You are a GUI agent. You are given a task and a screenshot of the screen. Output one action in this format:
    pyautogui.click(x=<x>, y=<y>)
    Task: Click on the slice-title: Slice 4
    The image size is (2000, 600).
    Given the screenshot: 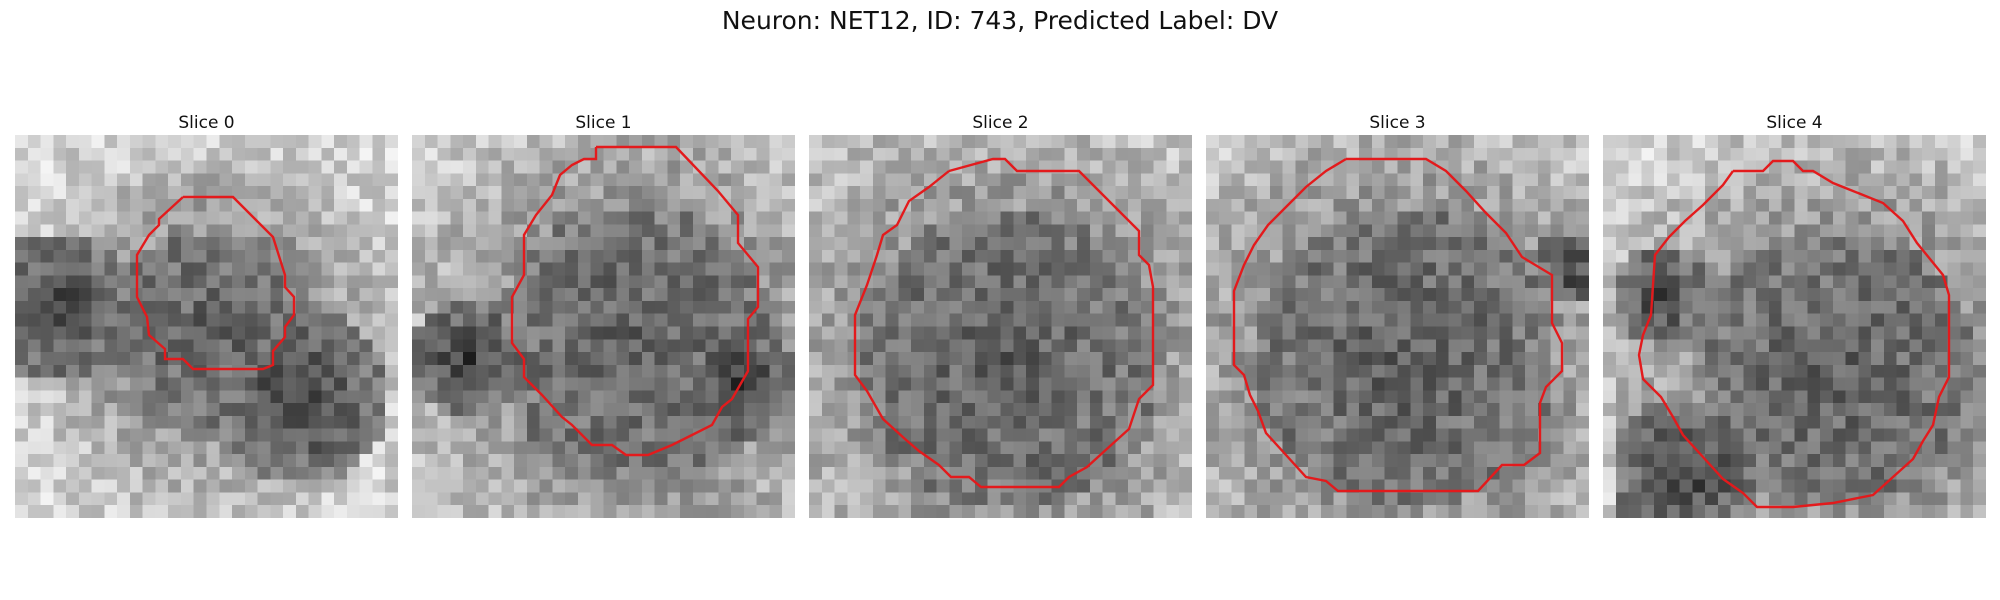 What is the action you would take?
    pyautogui.click(x=1794, y=123)
    